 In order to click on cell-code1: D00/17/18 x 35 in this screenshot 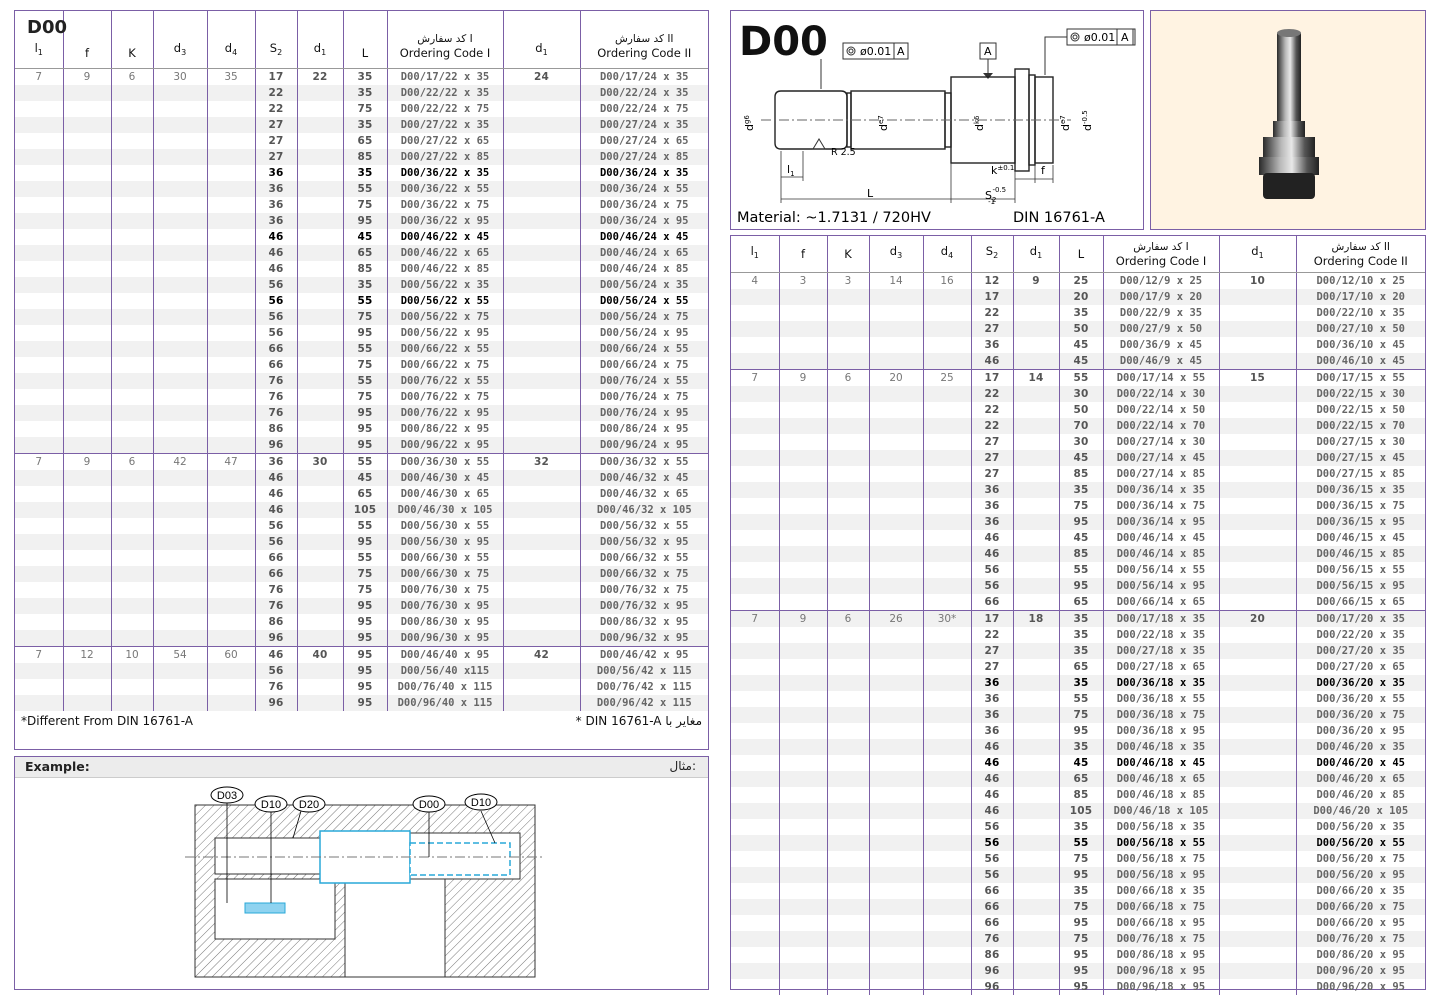, I will do `click(1160, 618)`.